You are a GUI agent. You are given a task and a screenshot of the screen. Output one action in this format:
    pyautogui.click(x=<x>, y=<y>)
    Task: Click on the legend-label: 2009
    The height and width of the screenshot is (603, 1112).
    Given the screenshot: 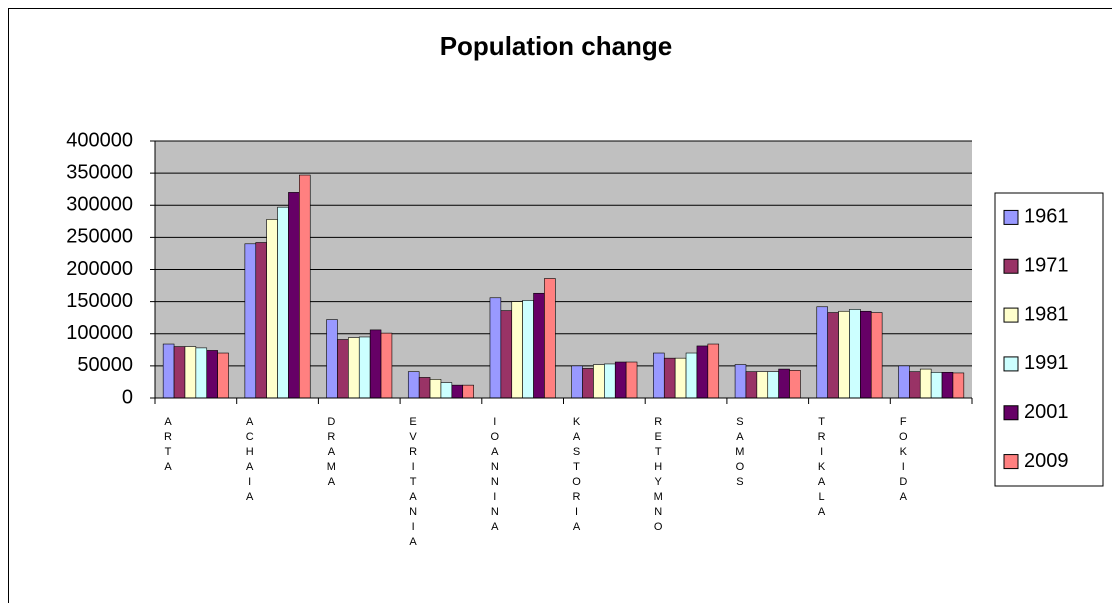 What is the action you would take?
    pyautogui.click(x=1046, y=461)
    